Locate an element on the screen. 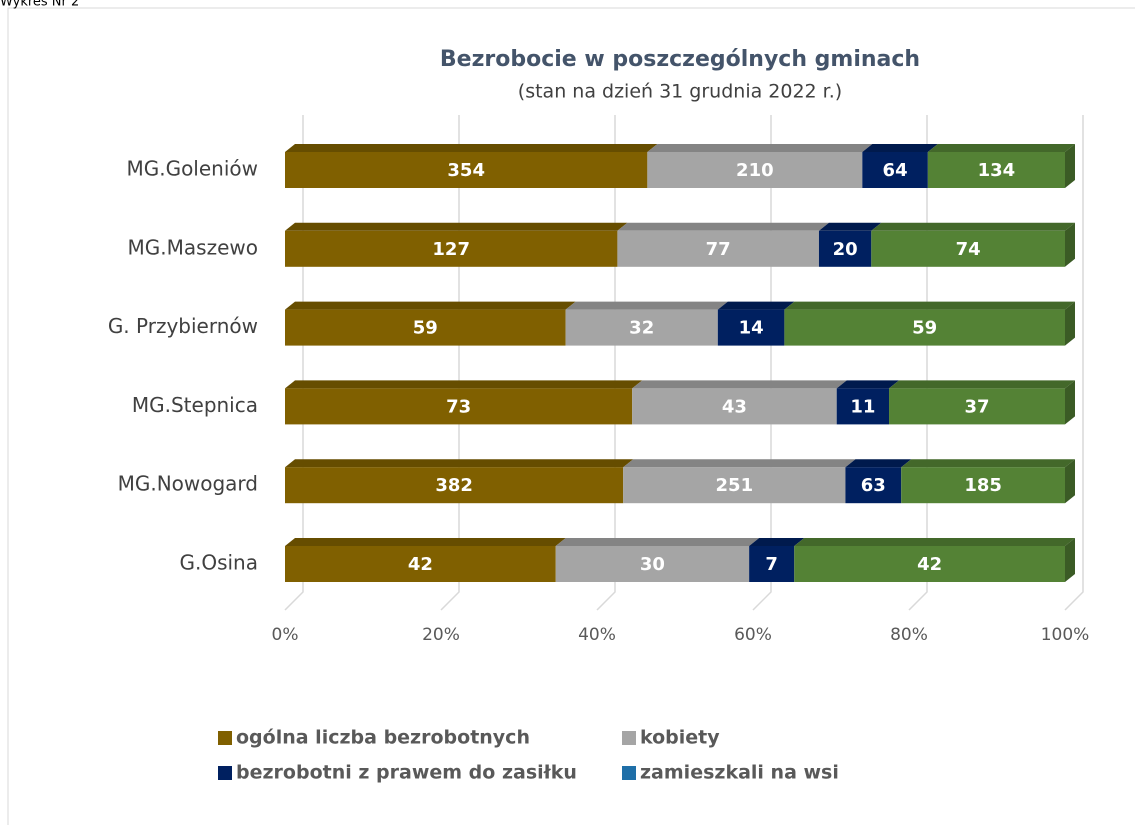  data-label: 251 is located at coordinates (735, 485).